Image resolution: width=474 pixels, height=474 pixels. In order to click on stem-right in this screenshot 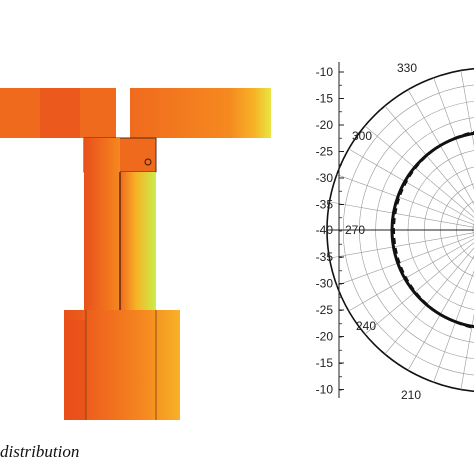, I will do `click(138, 241)`.